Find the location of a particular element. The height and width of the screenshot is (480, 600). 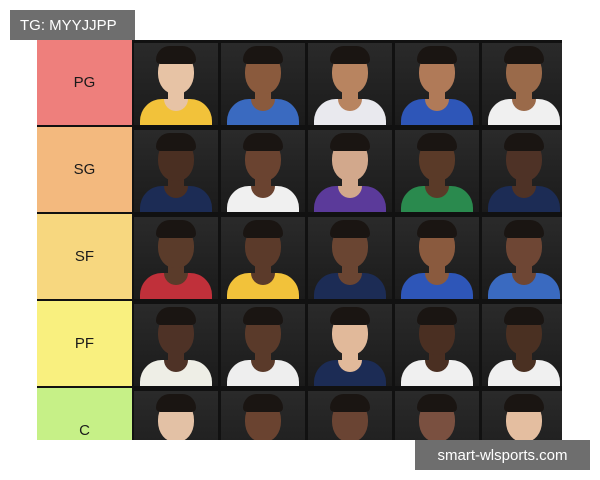

tier-label: C is located at coordinates (84, 414).